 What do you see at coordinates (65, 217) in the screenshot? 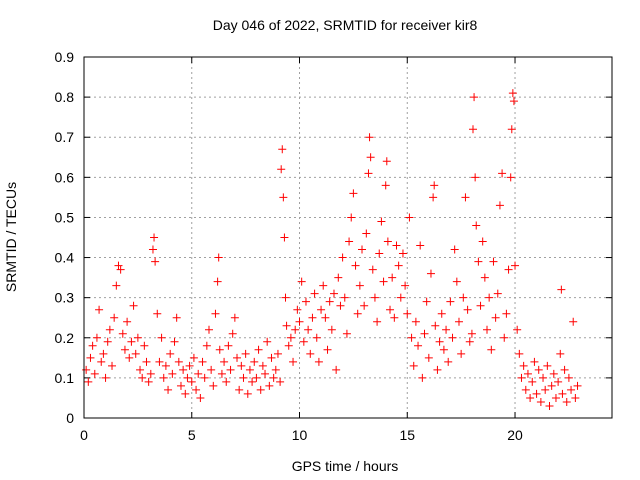
I see `y-tick-label: 0.5` at bounding box center [65, 217].